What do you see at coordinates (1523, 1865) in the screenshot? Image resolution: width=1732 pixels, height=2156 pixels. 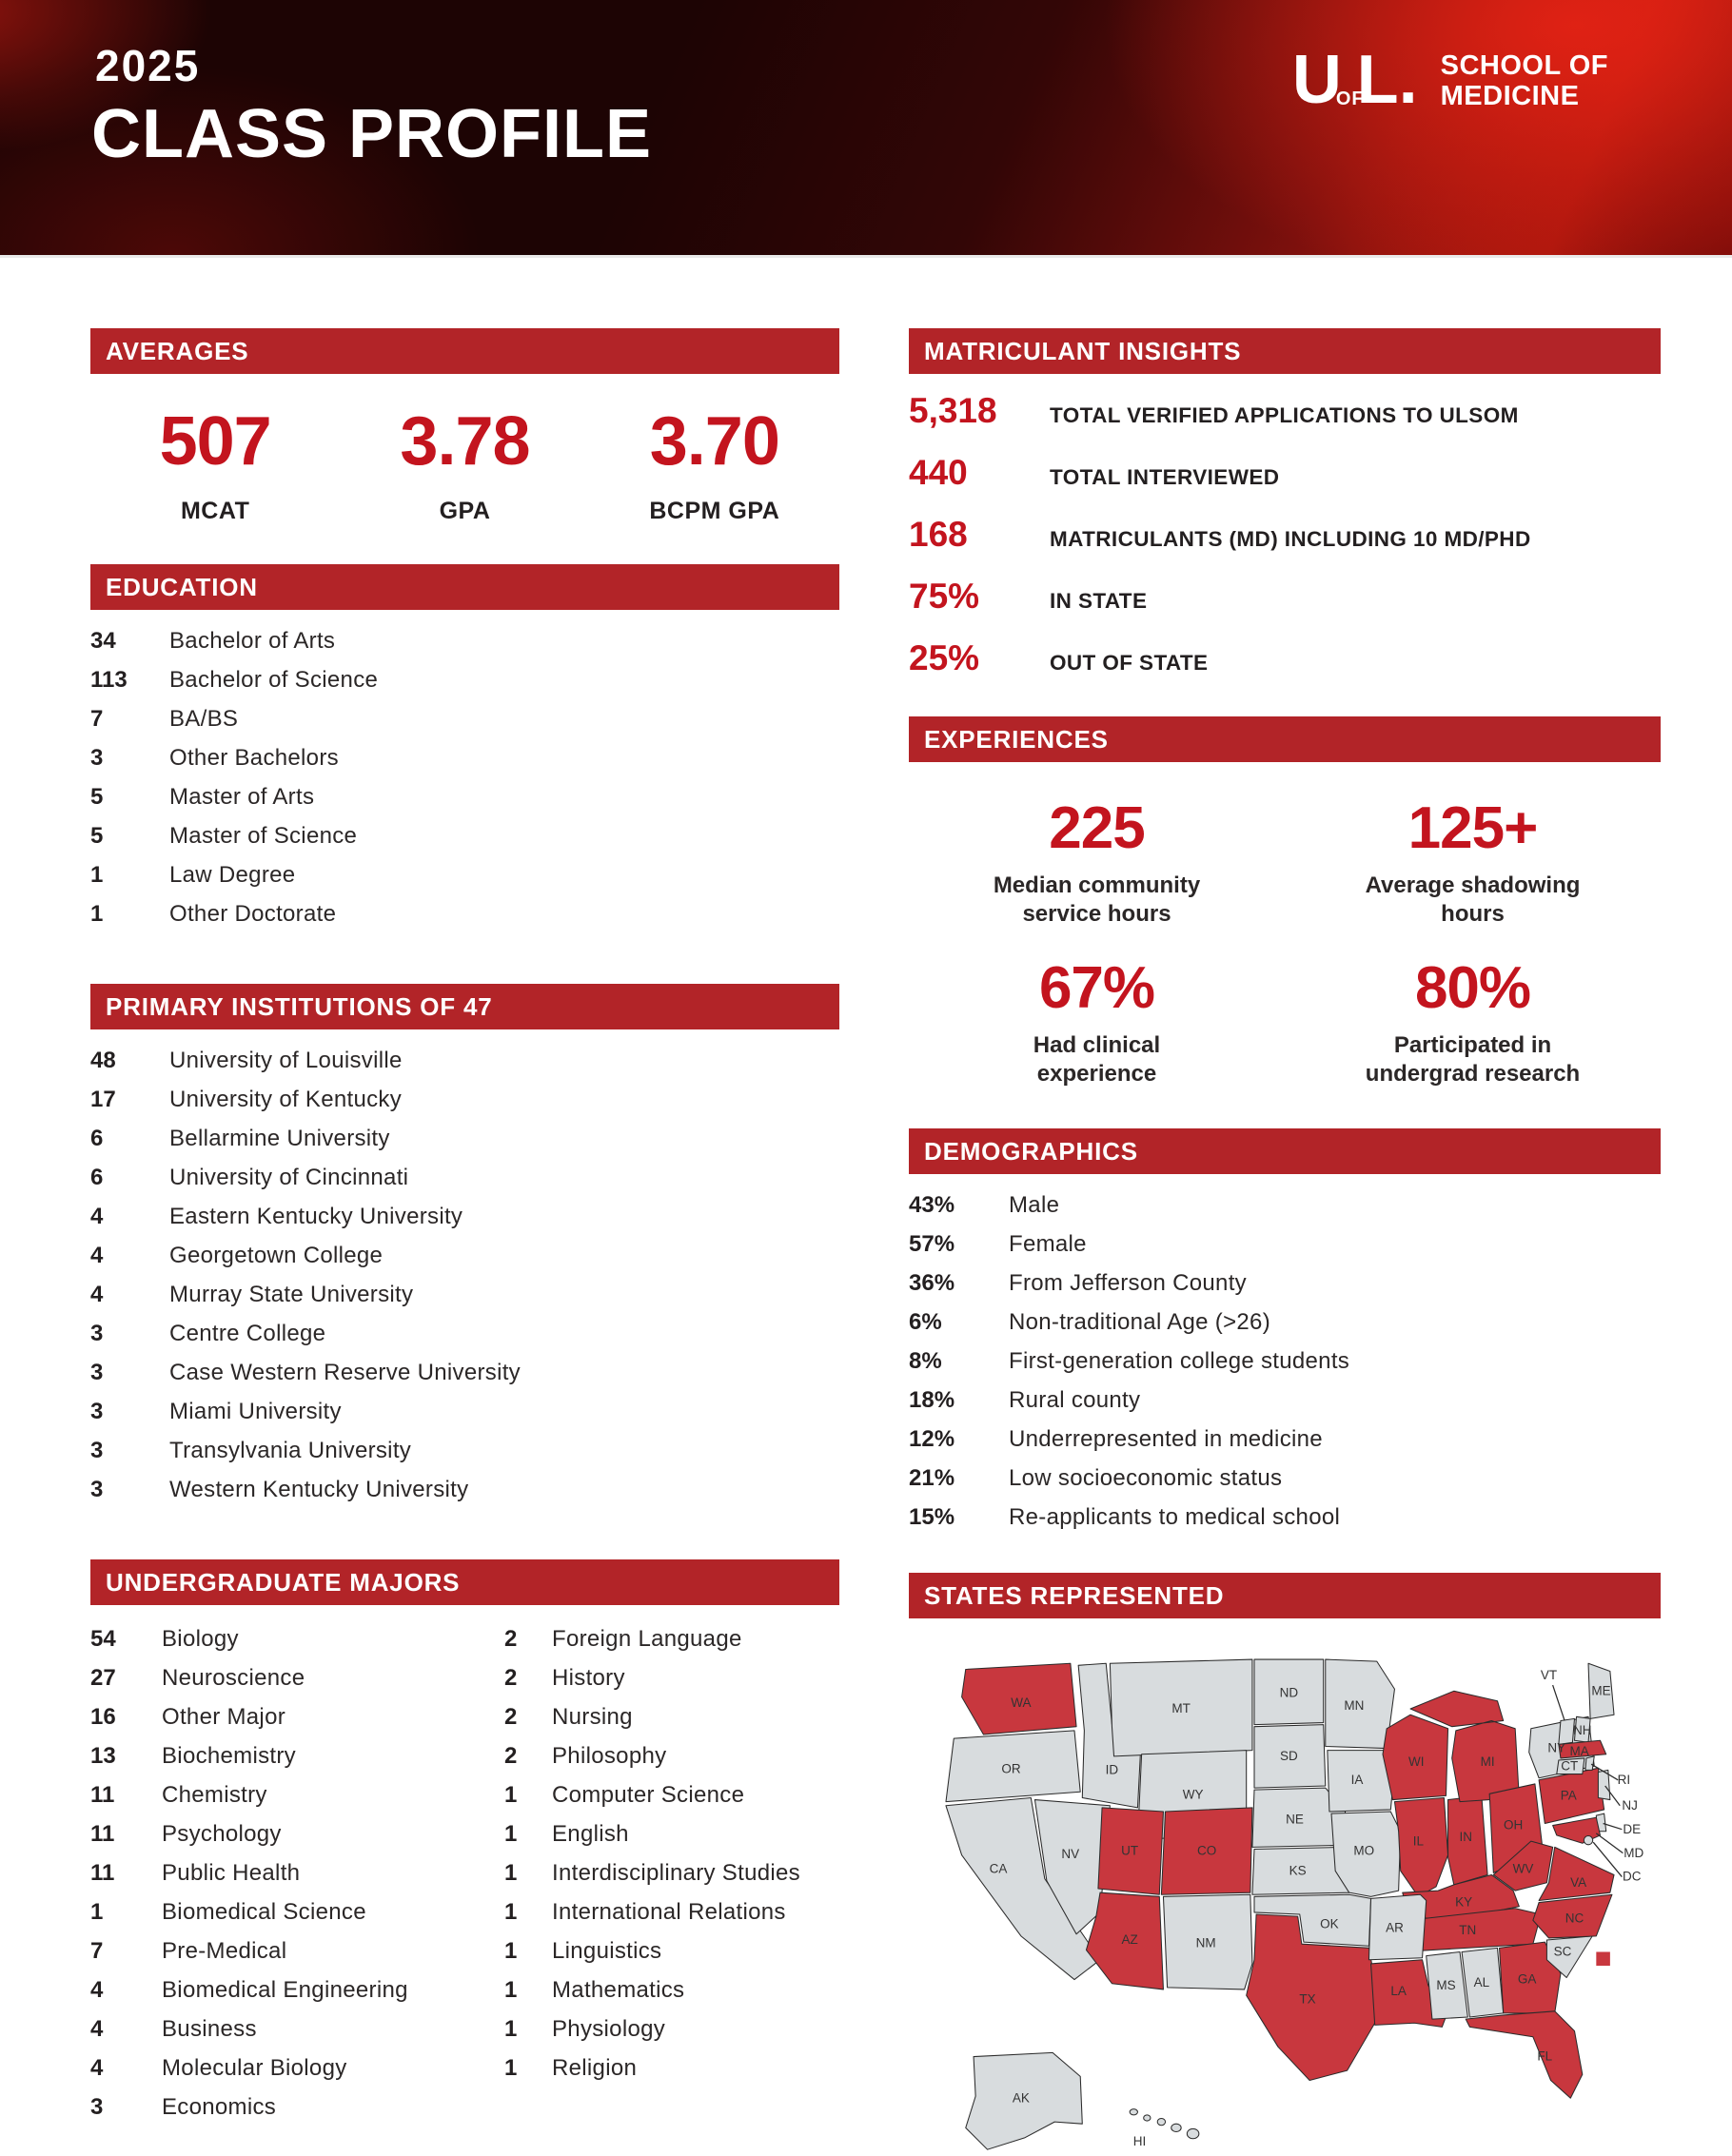 I see `state-shape-WV` at bounding box center [1523, 1865].